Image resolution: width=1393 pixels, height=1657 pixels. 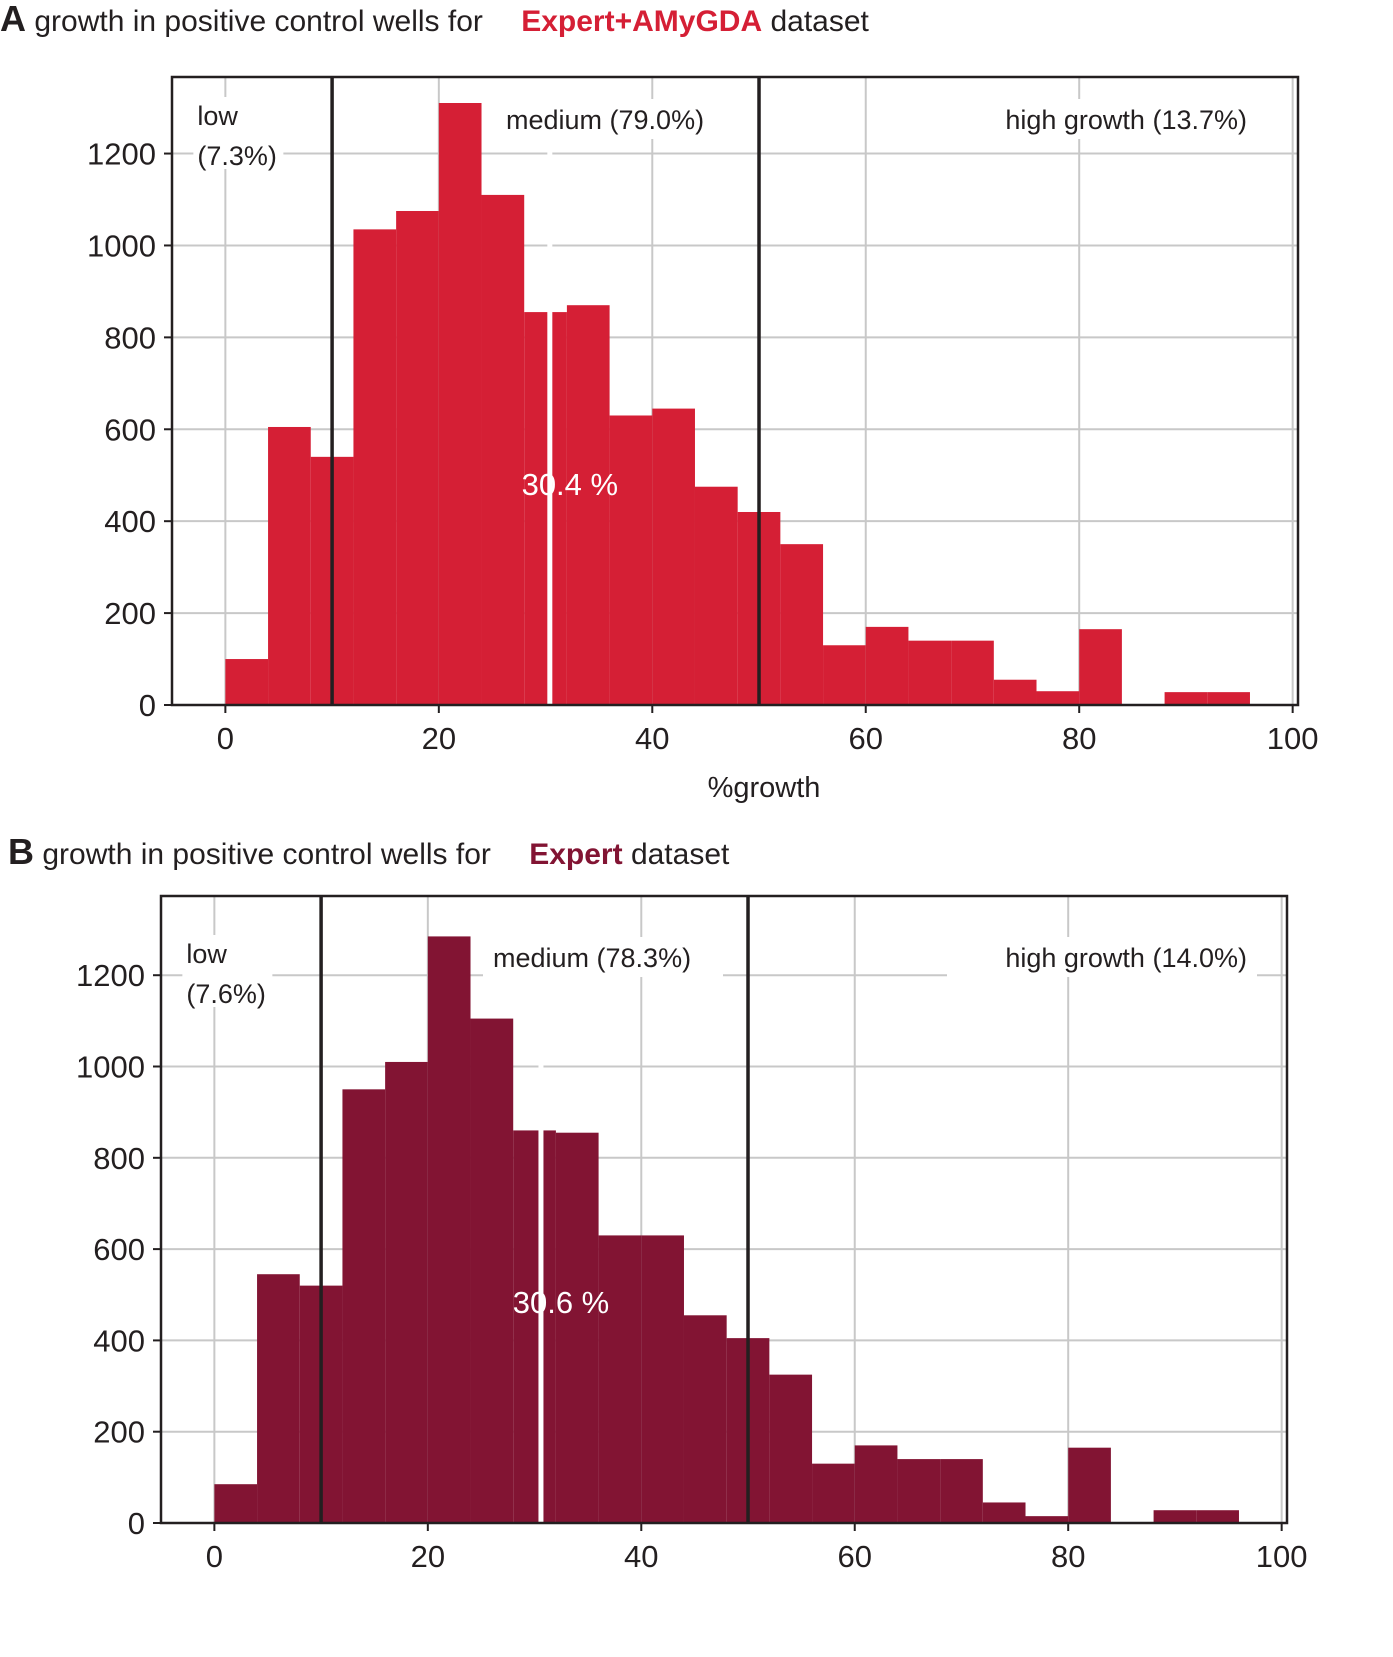 What do you see at coordinates (226, 994) in the screenshot?
I see `region-label-low-percent: (7.6%)` at bounding box center [226, 994].